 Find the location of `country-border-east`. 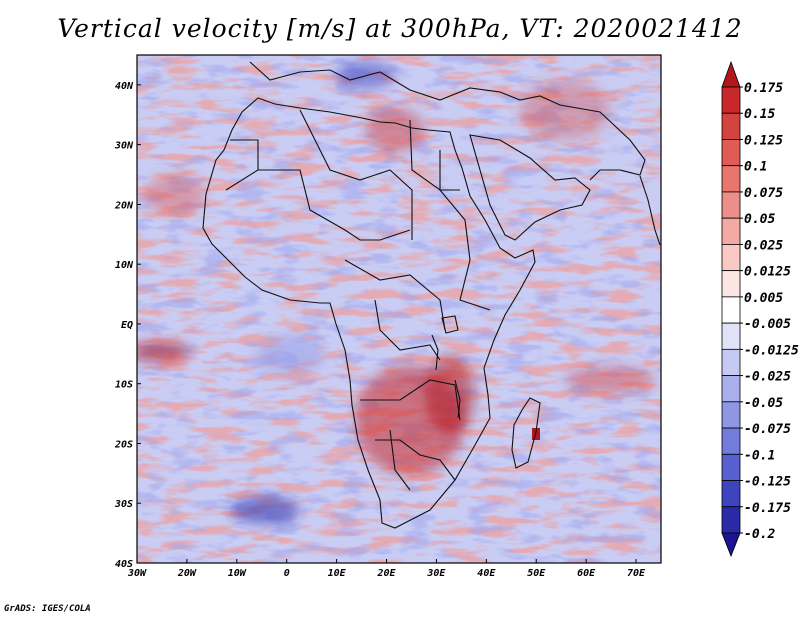

country-border-east is located at coordinates (465, 230).